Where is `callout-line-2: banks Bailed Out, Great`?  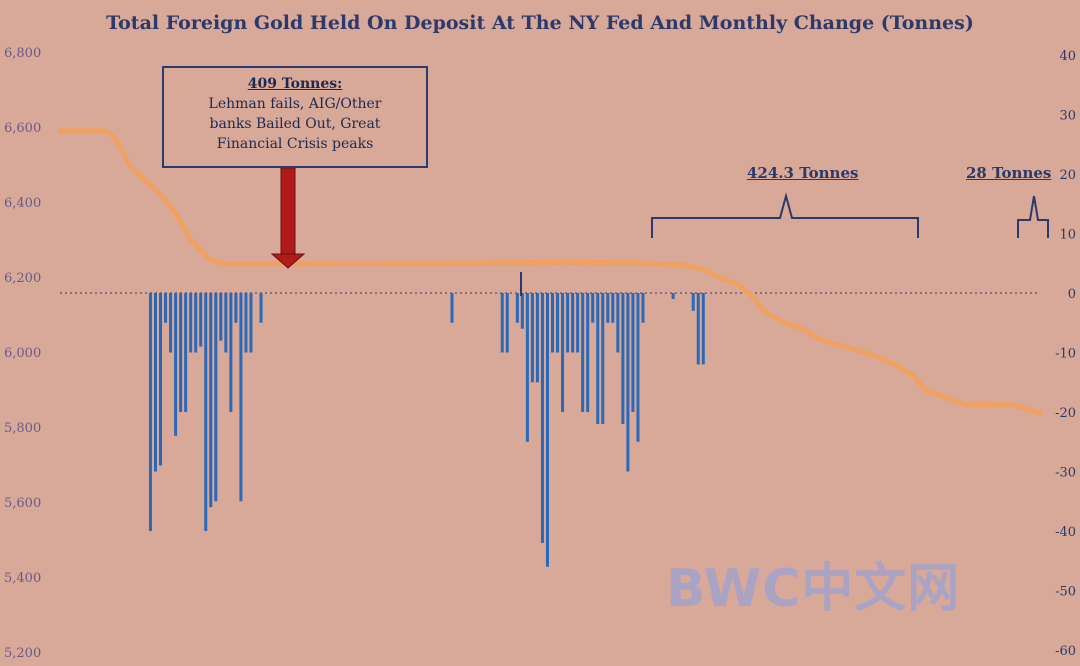
callout-line-2: banks Bailed Out, Great is located at coordinates (295, 124).